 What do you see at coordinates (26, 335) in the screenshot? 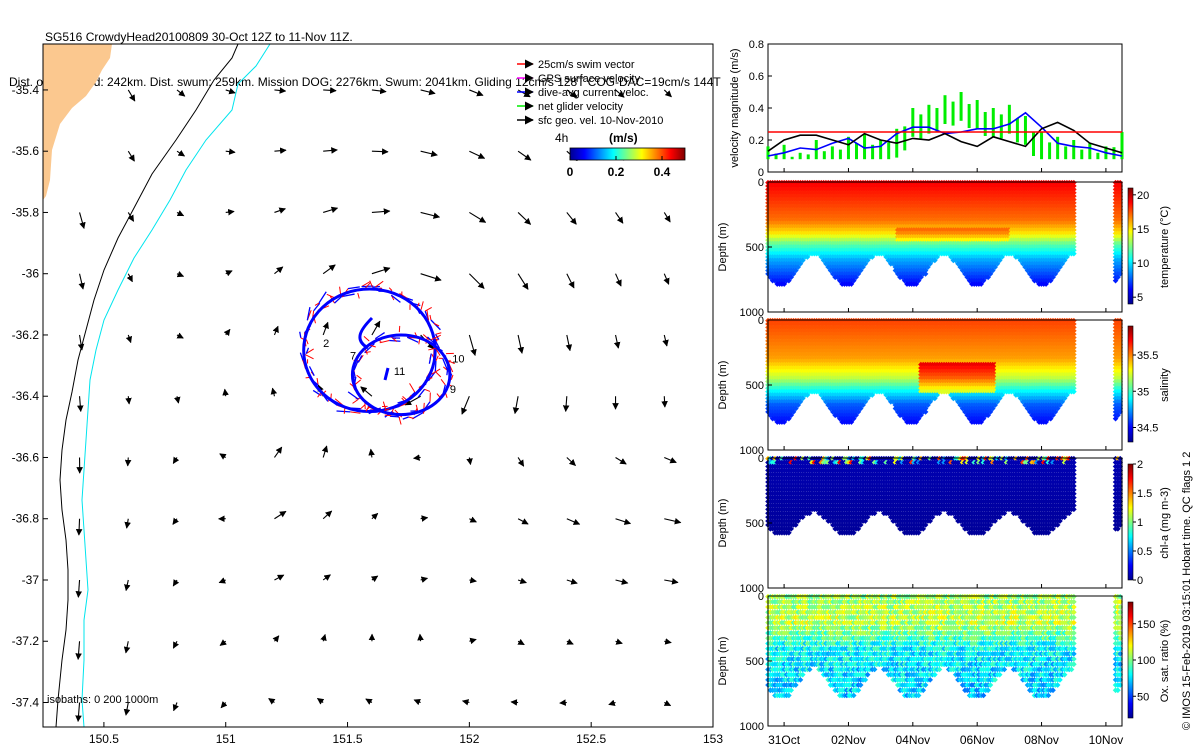
I see `map-y-tick-label: -36.2` at bounding box center [26, 335].